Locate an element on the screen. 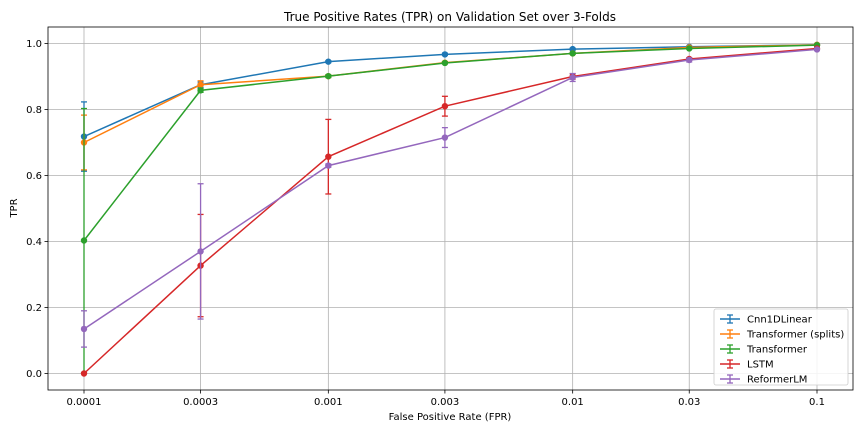 The height and width of the screenshot is (436, 864). x-axis-label: False Positive Rate (FPR) is located at coordinates (450, 417).